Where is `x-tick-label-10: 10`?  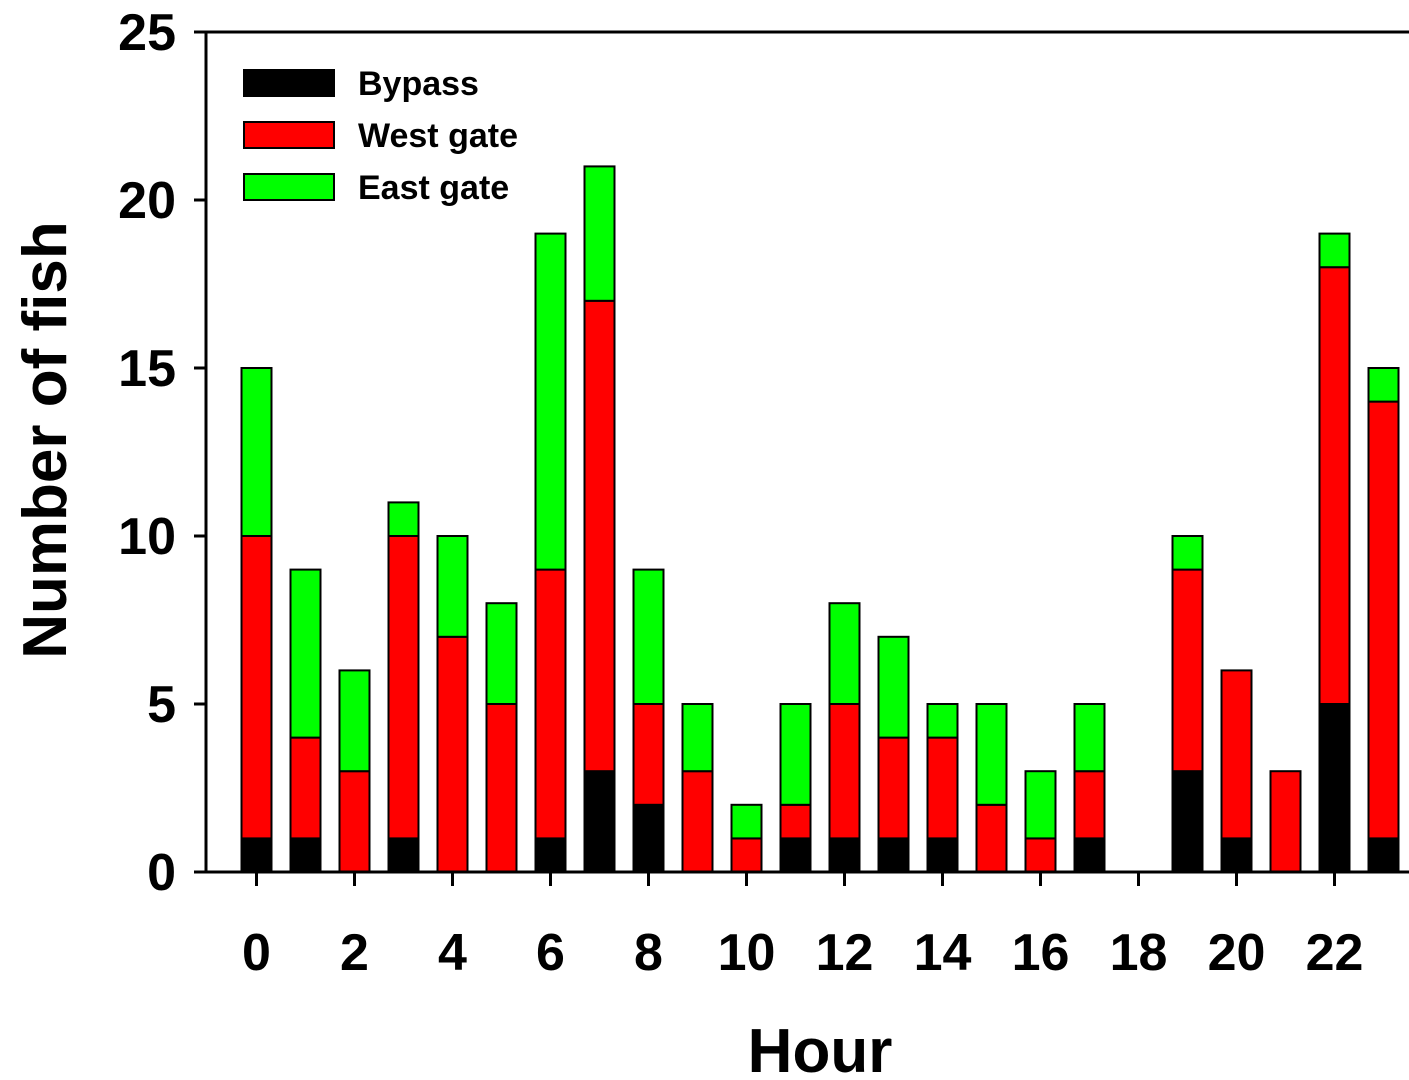
x-tick-label-10: 10 is located at coordinates (747, 953).